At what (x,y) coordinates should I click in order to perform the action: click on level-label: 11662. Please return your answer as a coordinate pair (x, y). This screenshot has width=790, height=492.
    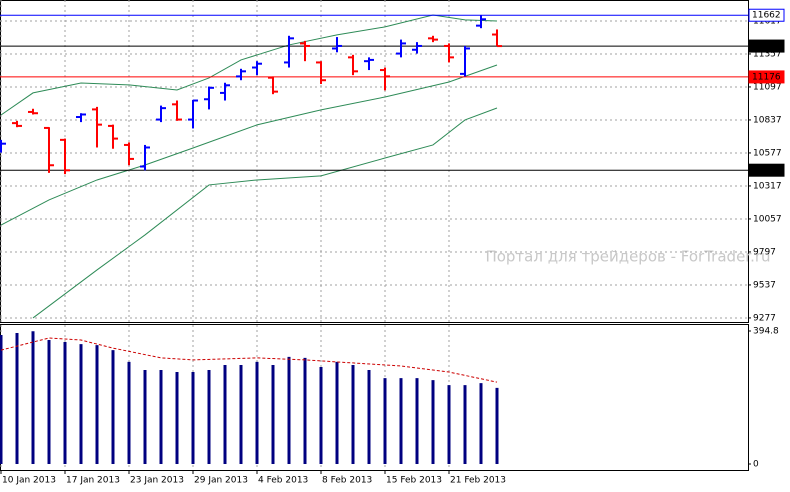
    Looking at the image, I should click on (766, 16).